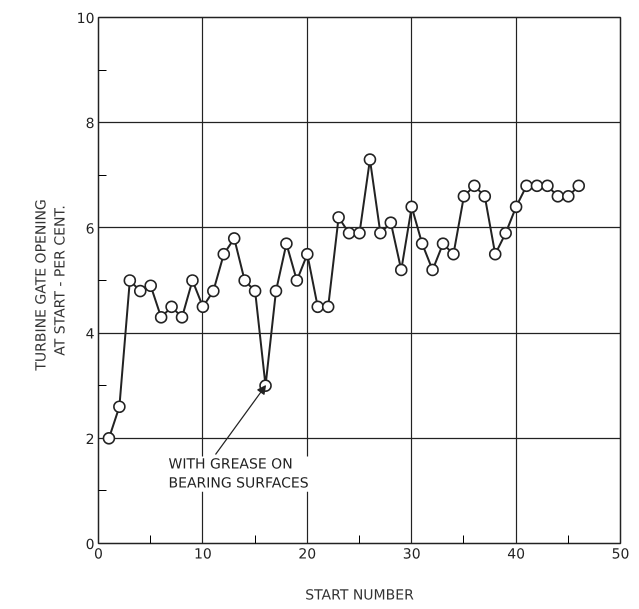  I want to click on x-tick-label: 50, so click(621, 554).